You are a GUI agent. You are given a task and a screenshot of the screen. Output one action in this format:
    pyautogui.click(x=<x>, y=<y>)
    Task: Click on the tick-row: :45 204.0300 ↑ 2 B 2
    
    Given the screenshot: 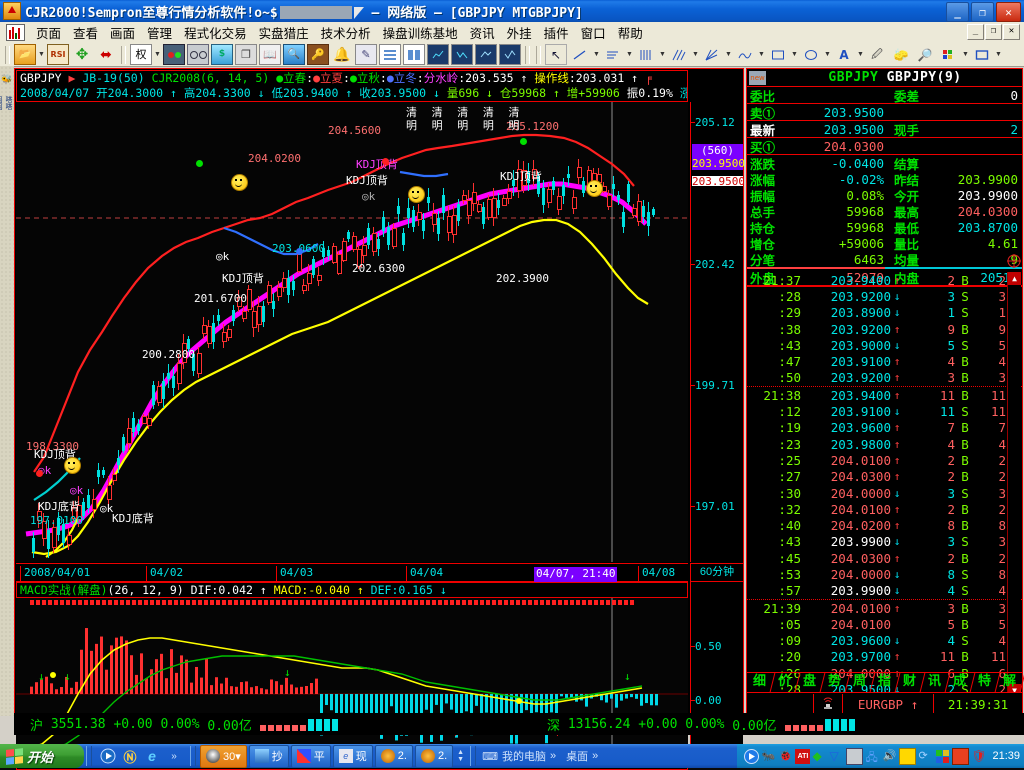 What is the action you would take?
    pyautogui.click(x=884, y=558)
    